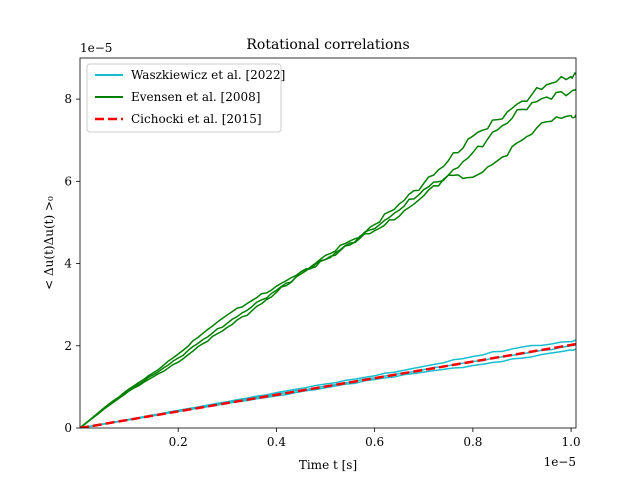  I want to click on x-axis-label: Time t [s], so click(328, 465).